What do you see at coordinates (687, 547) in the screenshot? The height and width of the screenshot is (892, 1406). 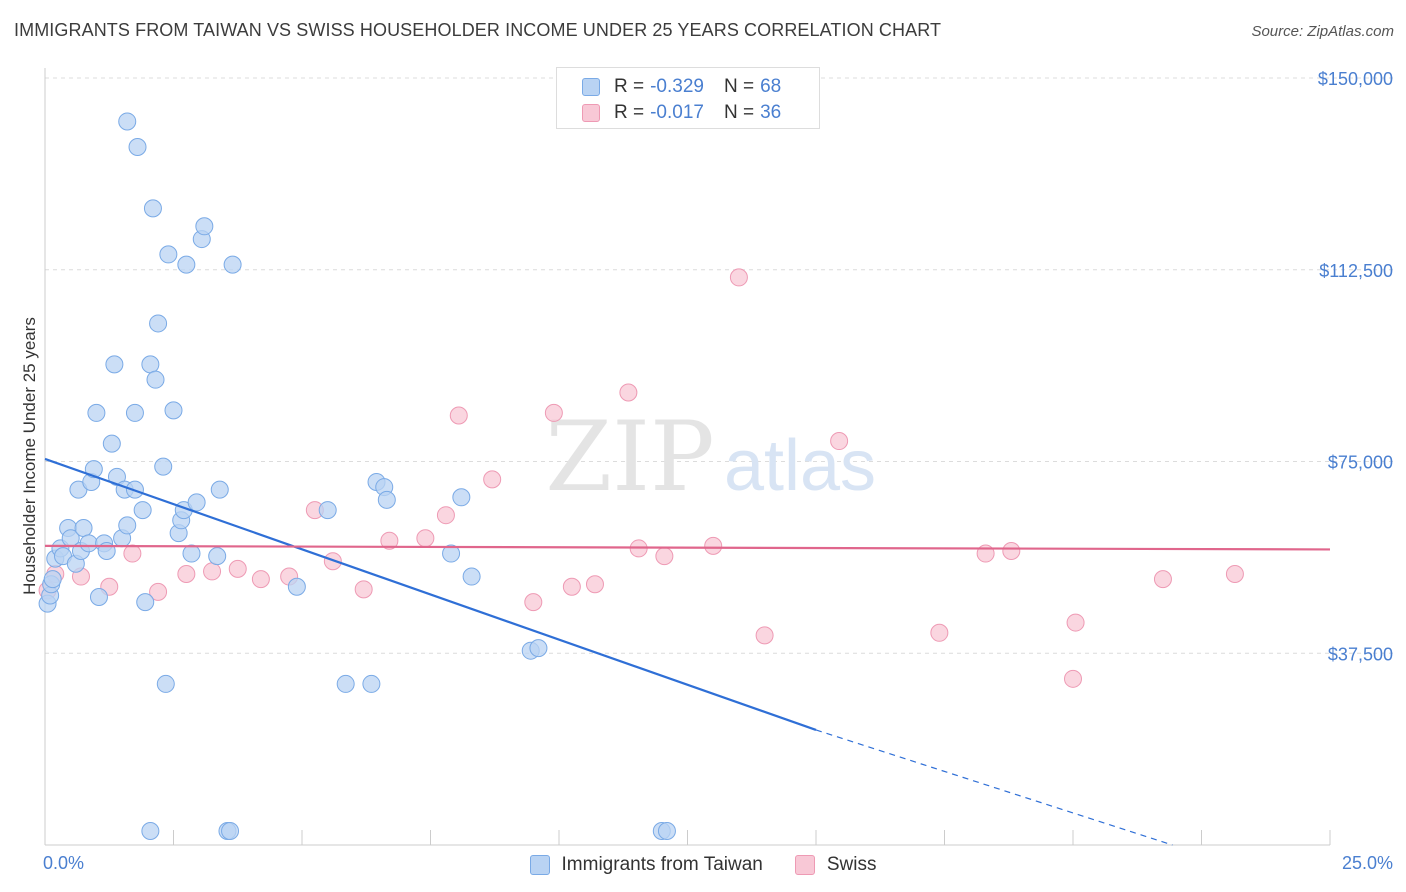 I see `swiss-trend-line` at bounding box center [687, 547].